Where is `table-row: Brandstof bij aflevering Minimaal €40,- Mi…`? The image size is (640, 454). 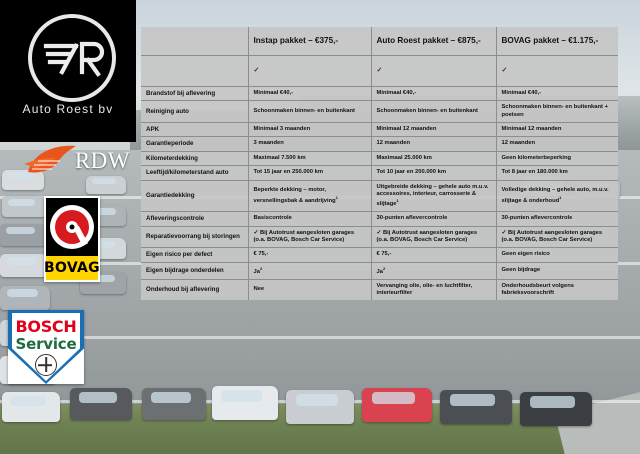
table-row: Brandstof bij aflevering Minimaal €40,- Mi… is located at coordinates (379, 94).